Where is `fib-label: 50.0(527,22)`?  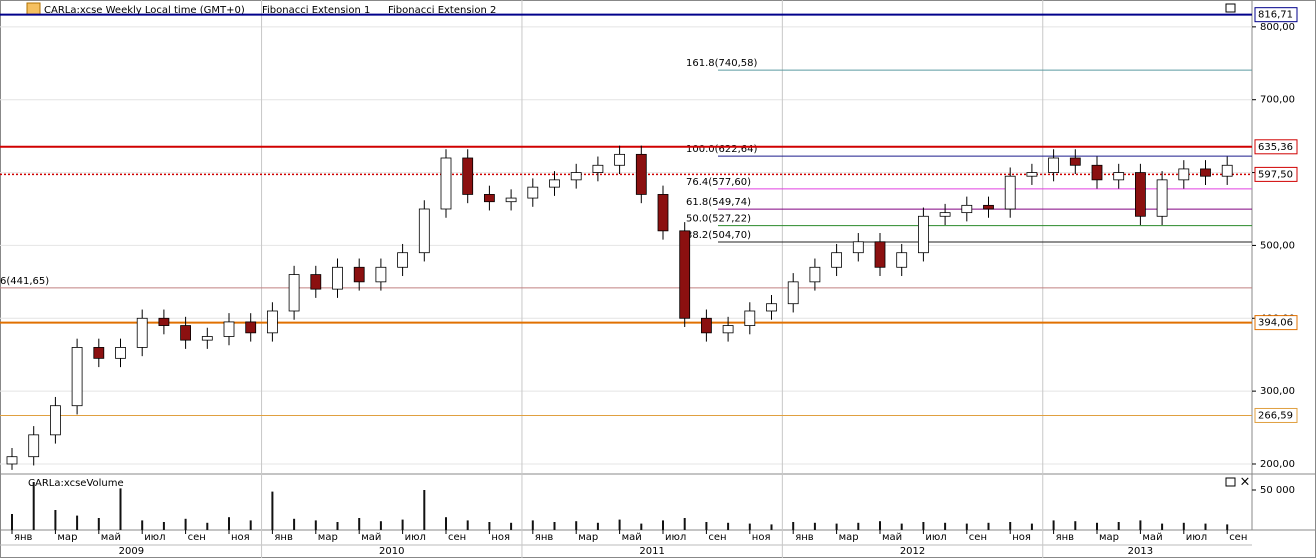
fib-label: 50.0(527,22) is located at coordinates (718, 219).